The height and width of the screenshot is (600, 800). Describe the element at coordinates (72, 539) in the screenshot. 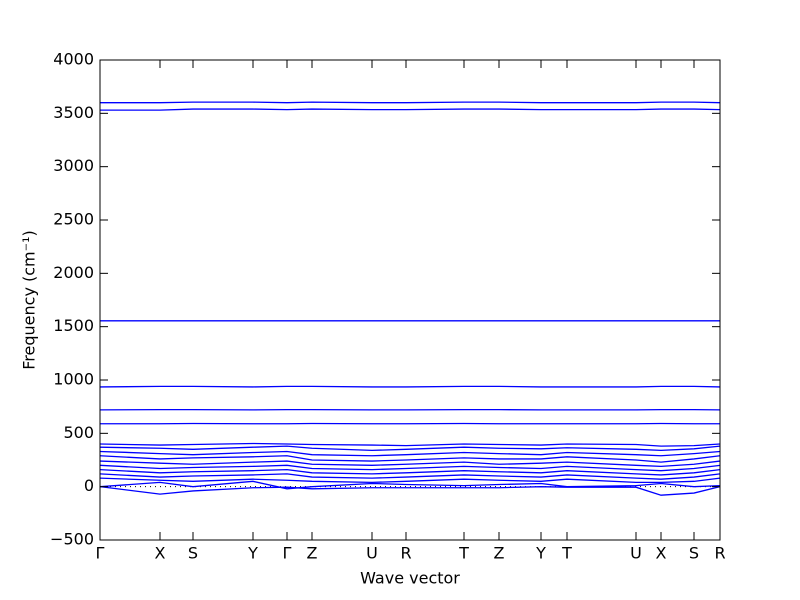

I see `y-tick-label: −500` at that location.